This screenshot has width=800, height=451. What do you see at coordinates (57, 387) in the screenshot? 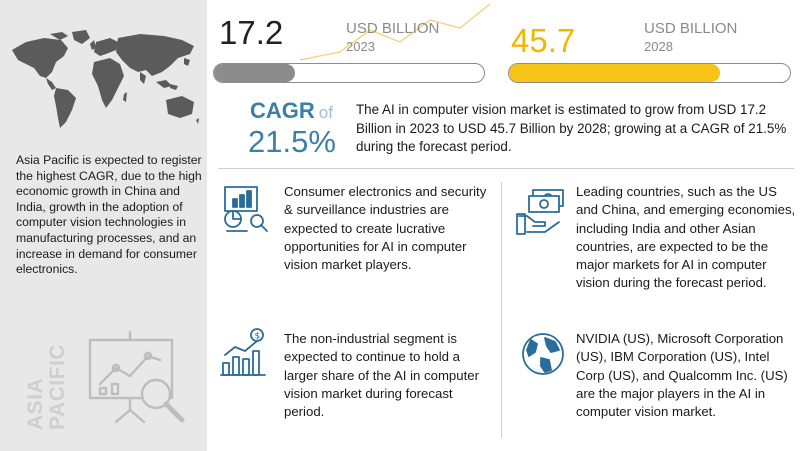
I see `region-label-line2: PACIFIC` at bounding box center [57, 387].